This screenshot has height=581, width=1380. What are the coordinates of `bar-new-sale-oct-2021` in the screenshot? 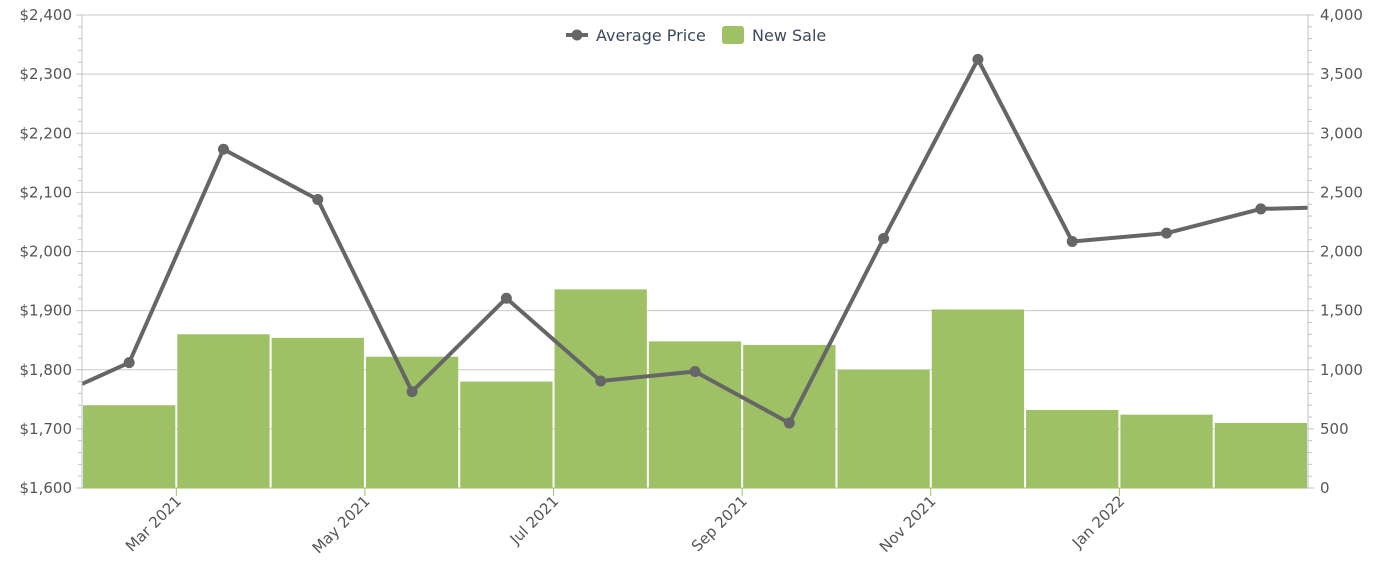 It's located at (883, 428).